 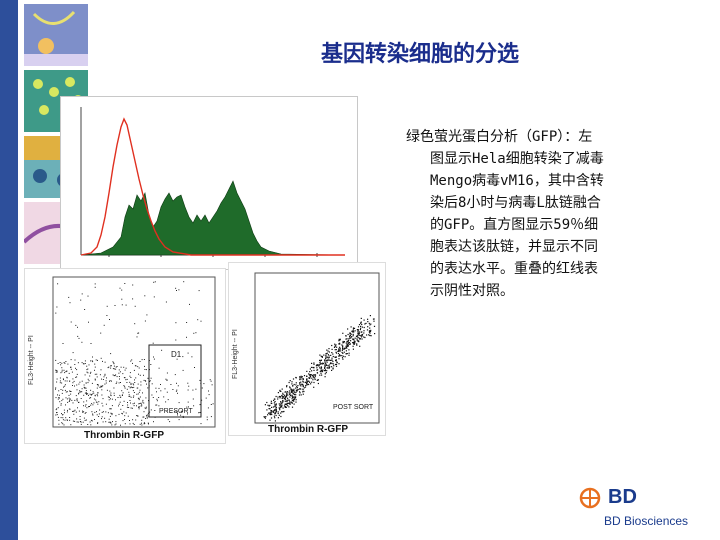 What do you see at coordinates (124, 435) in the screenshot?
I see `left-xlabel: Thrombin R-GFP` at bounding box center [124, 435].